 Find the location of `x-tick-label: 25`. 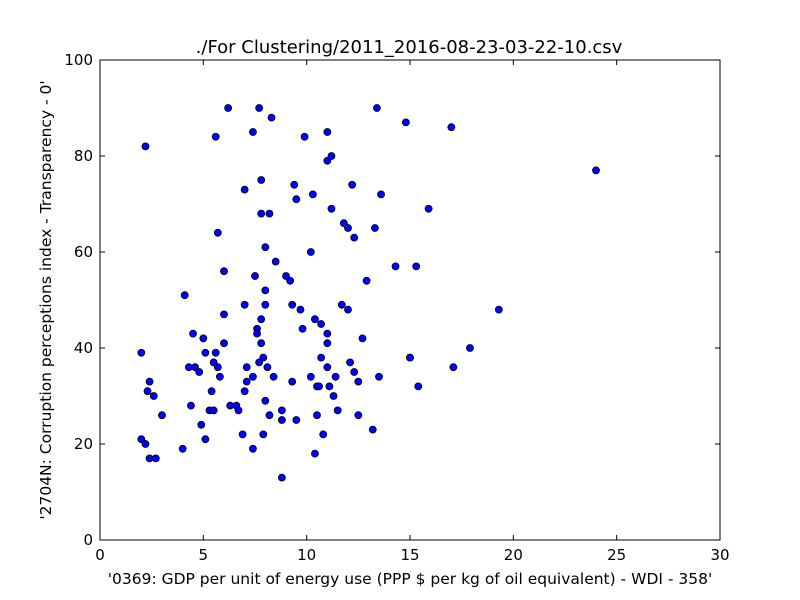

x-tick-label: 25 is located at coordinates (616, 555).